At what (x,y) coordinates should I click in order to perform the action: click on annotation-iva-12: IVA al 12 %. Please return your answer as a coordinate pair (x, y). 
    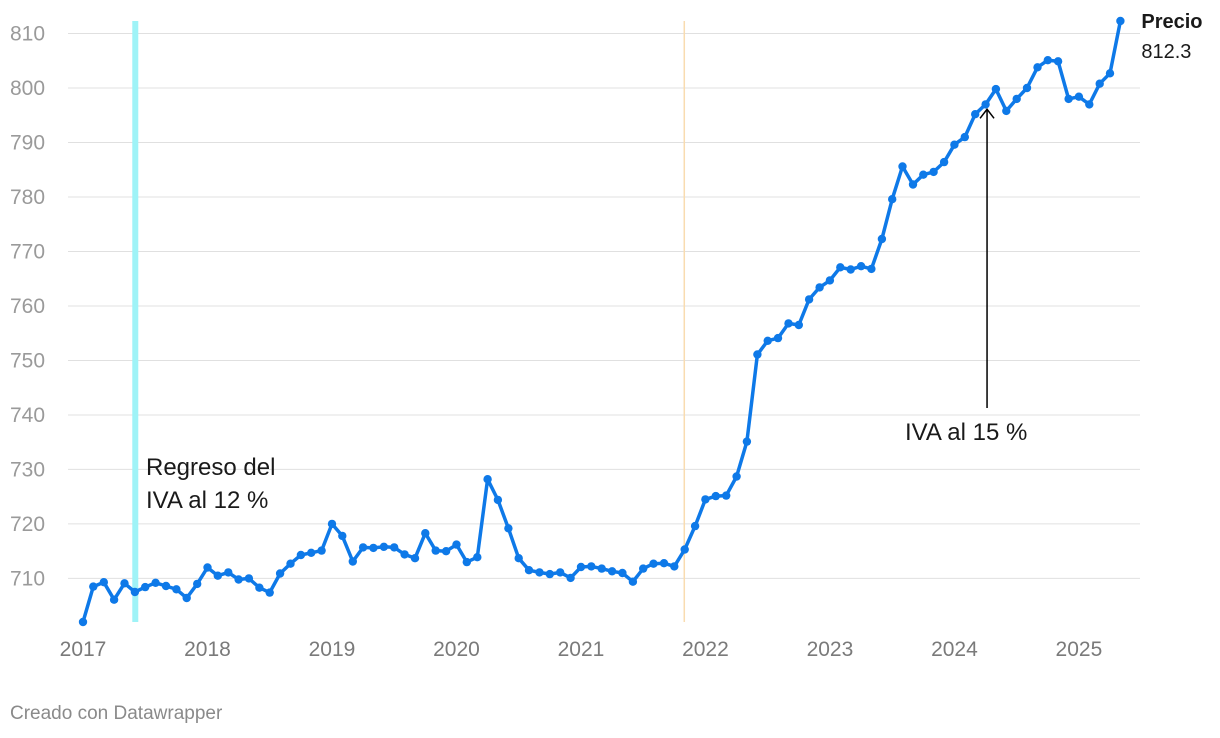
    Looking at the image, I should click on (207, 500).